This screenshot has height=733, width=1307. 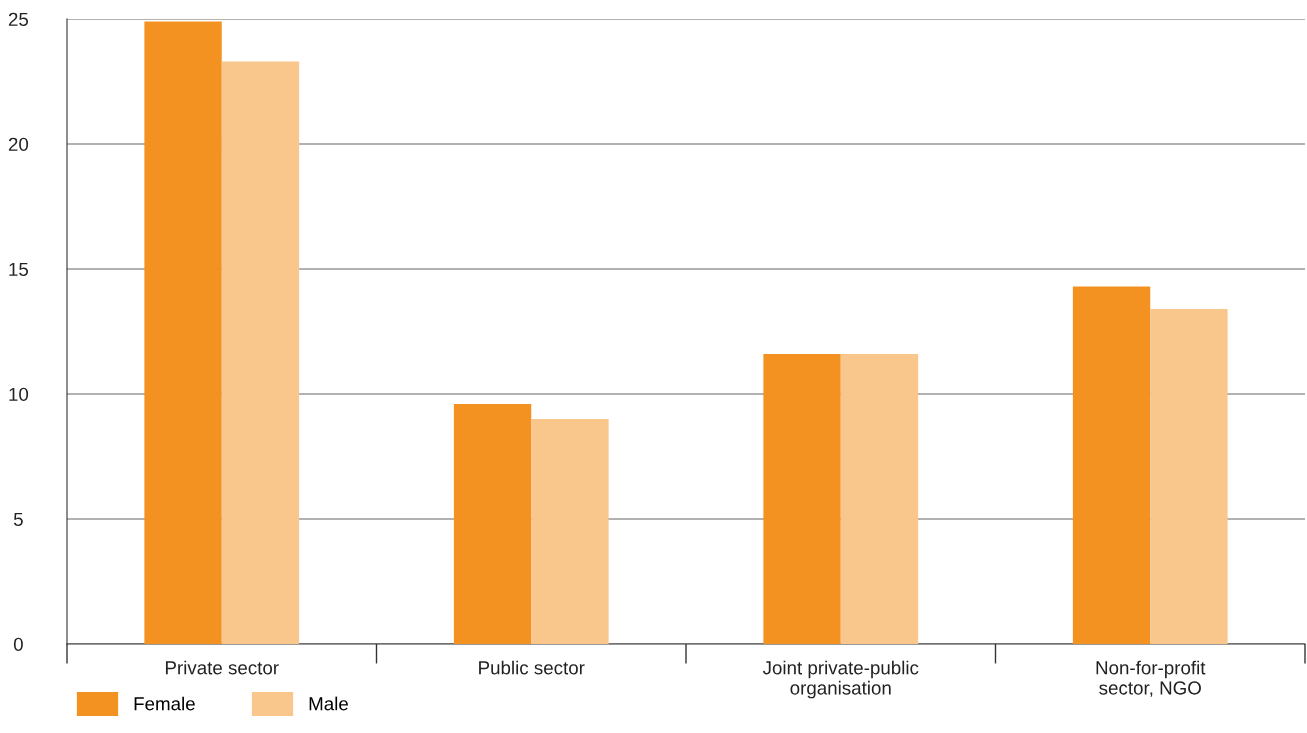 What do you see at coordinates (18, 644) in the screenshot?
I see `y-tick-label: 0` at bounding box center [18, 644].